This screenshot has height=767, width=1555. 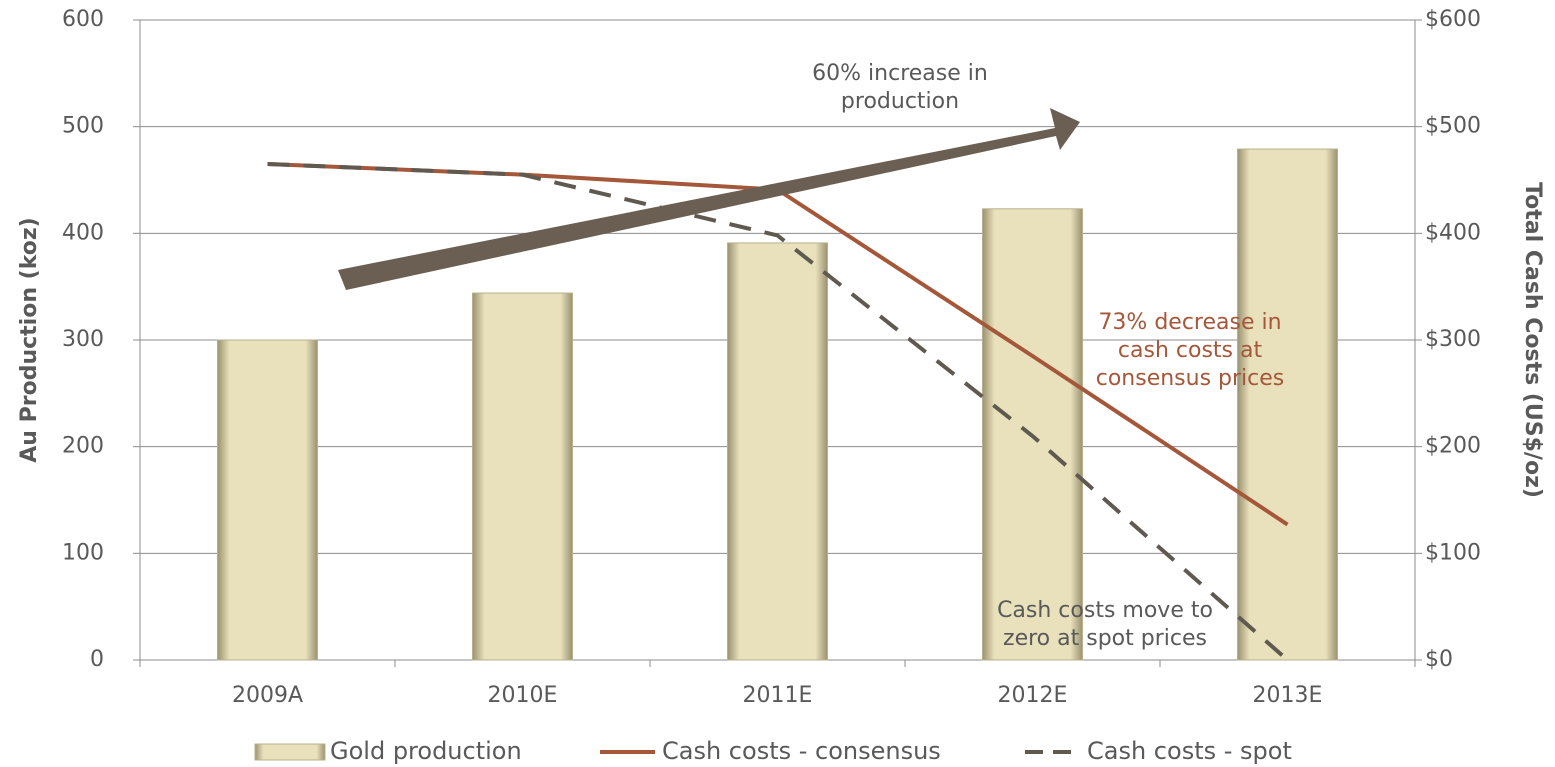 What do you see at coordinates (1439, 659) in the screenshot?
I see `y2-tick-label: $0` at bounding box center [1439, 659].